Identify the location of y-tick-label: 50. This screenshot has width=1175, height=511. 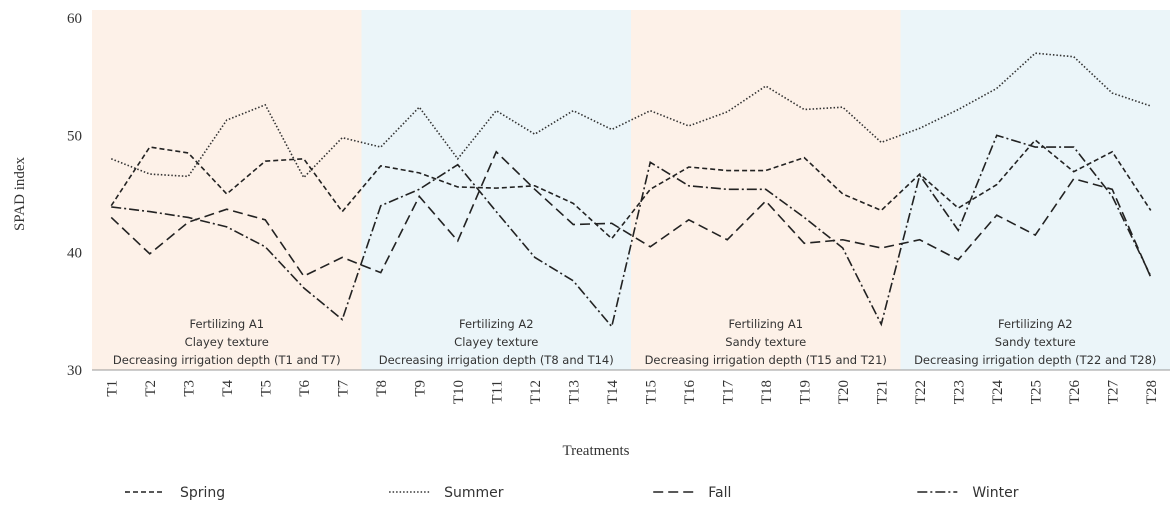
(74, 136).